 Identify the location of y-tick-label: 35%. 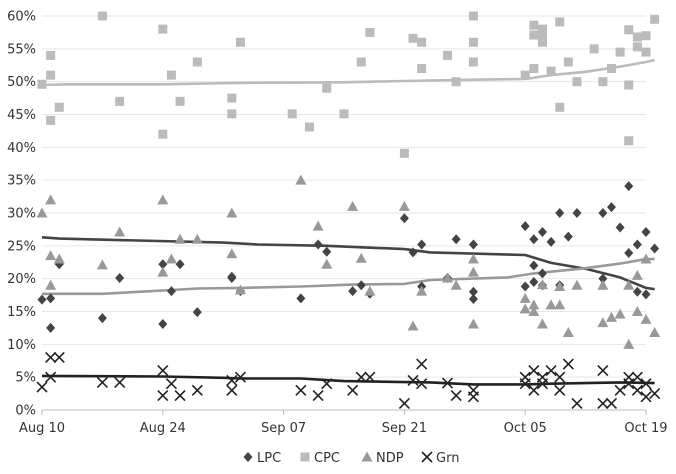
(21, 181).